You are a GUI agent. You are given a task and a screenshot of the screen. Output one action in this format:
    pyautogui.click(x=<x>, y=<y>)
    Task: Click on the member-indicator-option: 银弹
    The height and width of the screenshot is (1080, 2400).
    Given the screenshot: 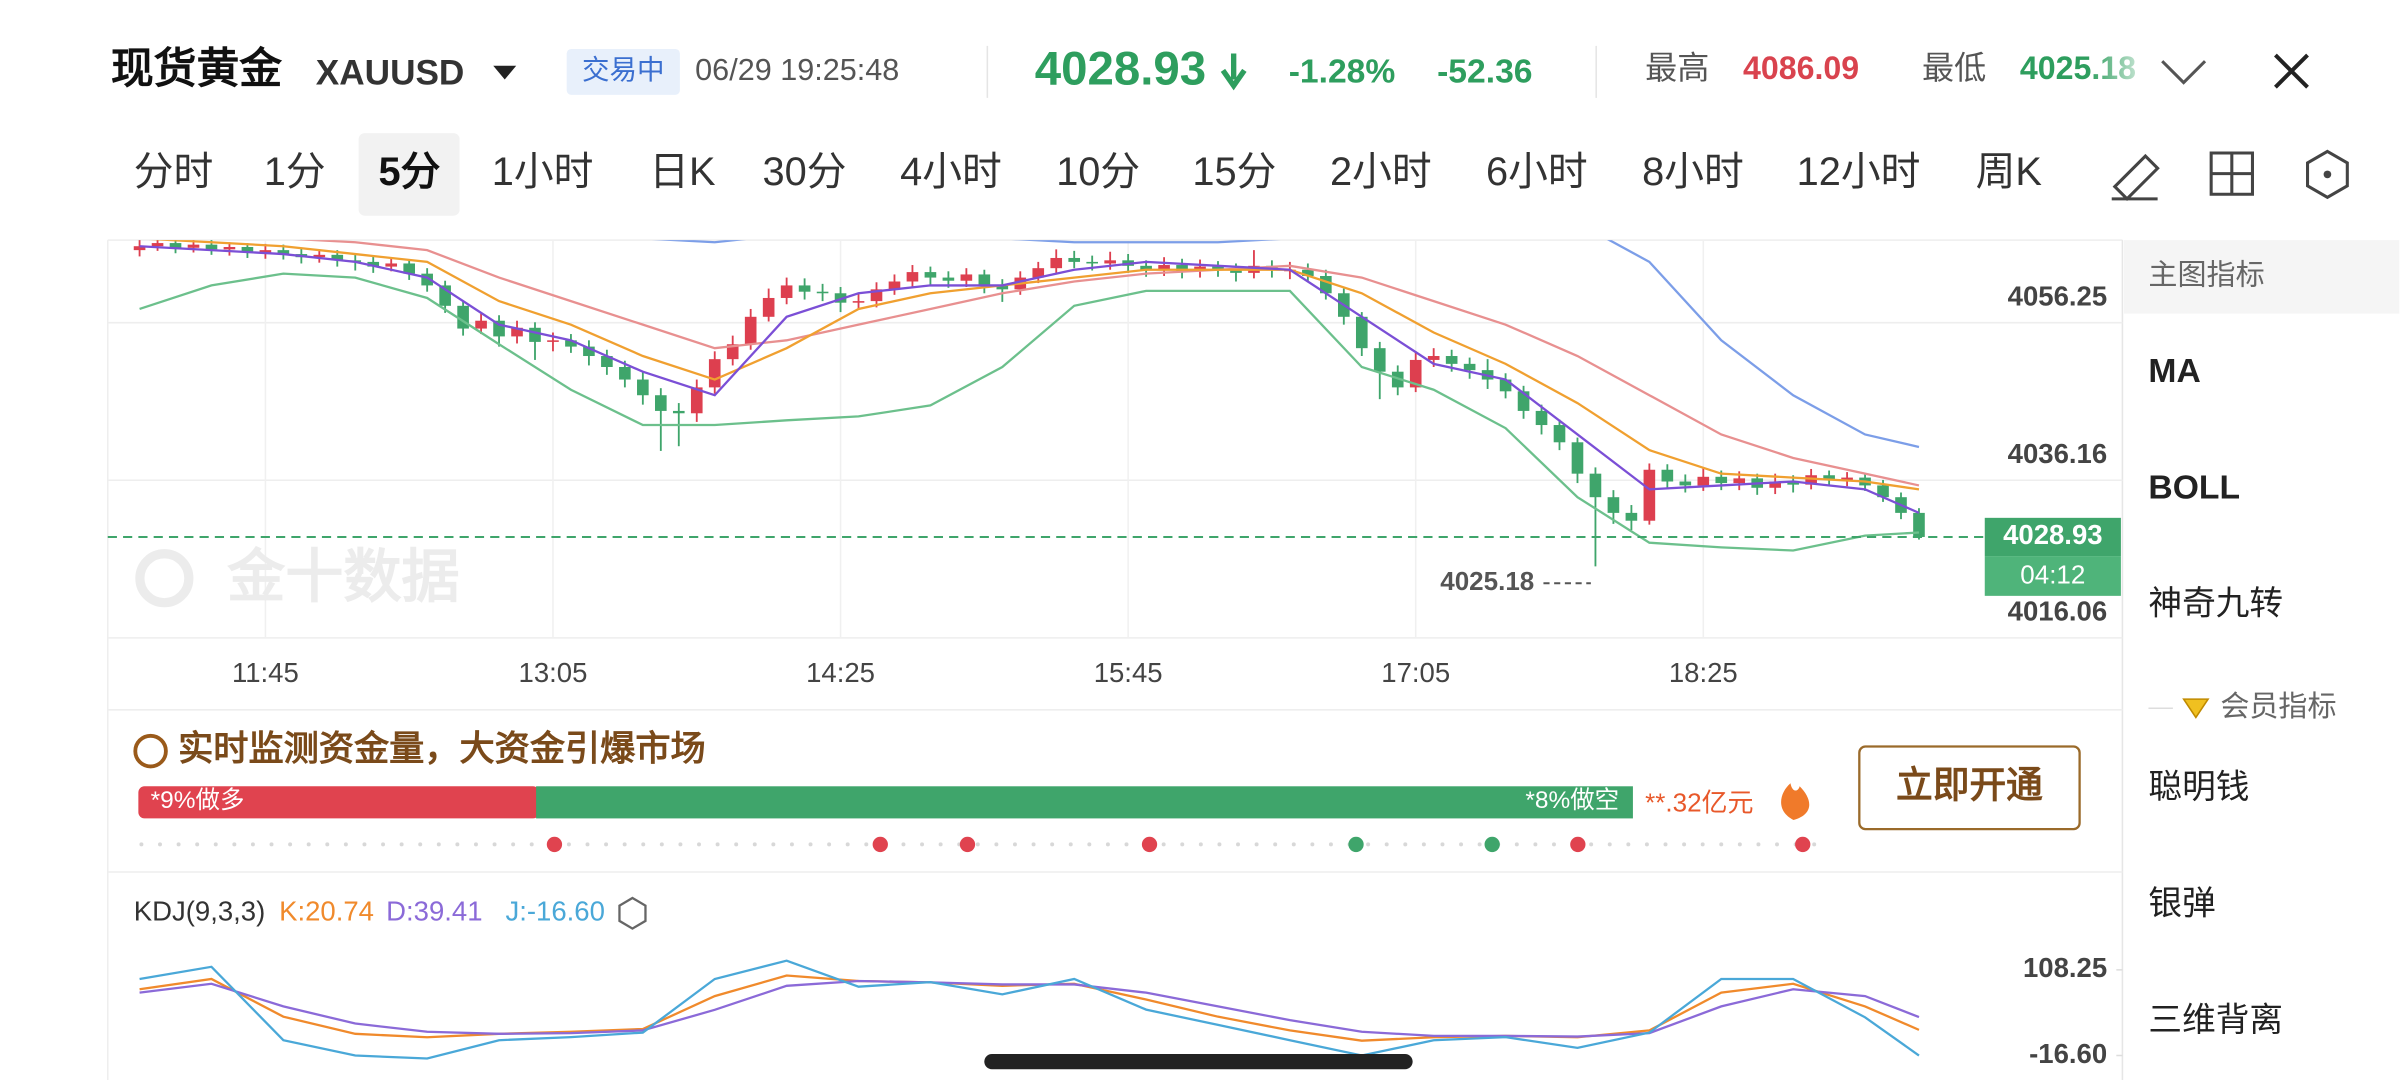 What is the action you would take?
    pyautogui.click(x=2181, y=903)
    